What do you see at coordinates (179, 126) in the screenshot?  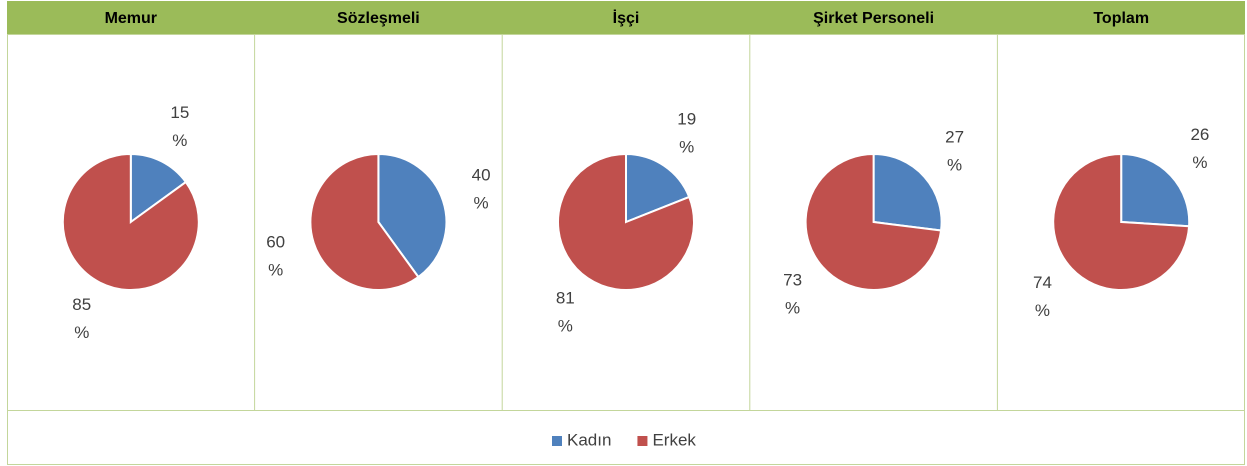 I see `data-label: 15%` at bounding box center [179, 126].